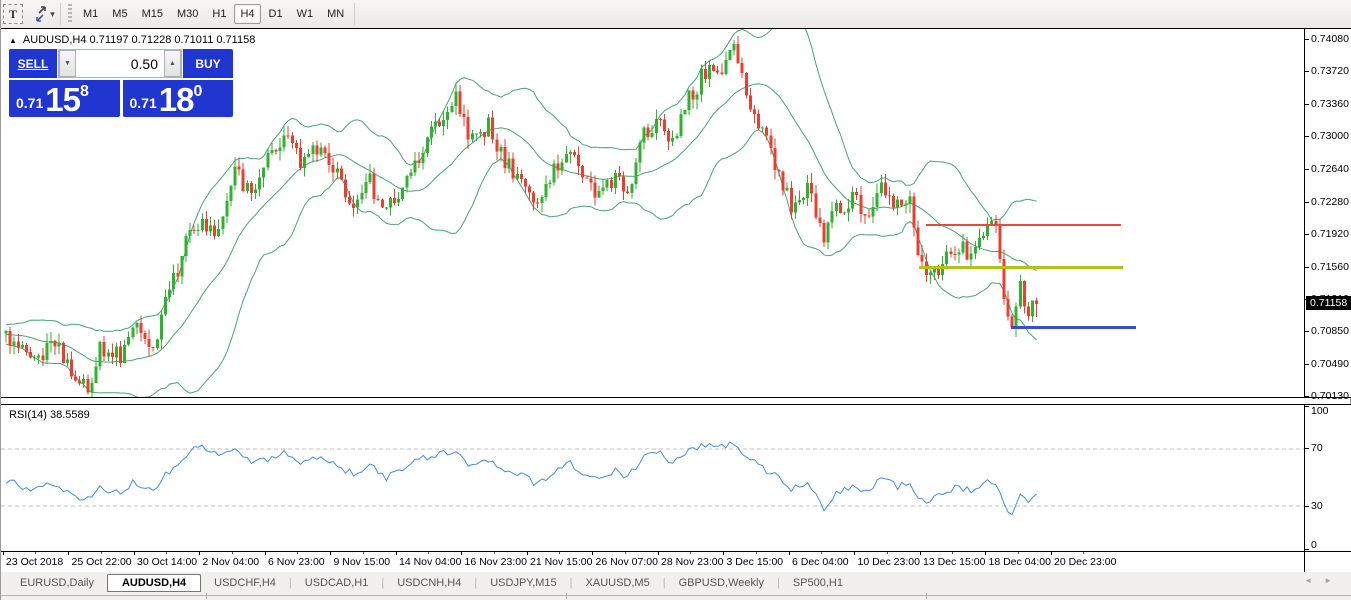 The height and width of the screenshot is (600, 1351). I want to click on price-tick-label: 0.70130, so click(1330, 396).